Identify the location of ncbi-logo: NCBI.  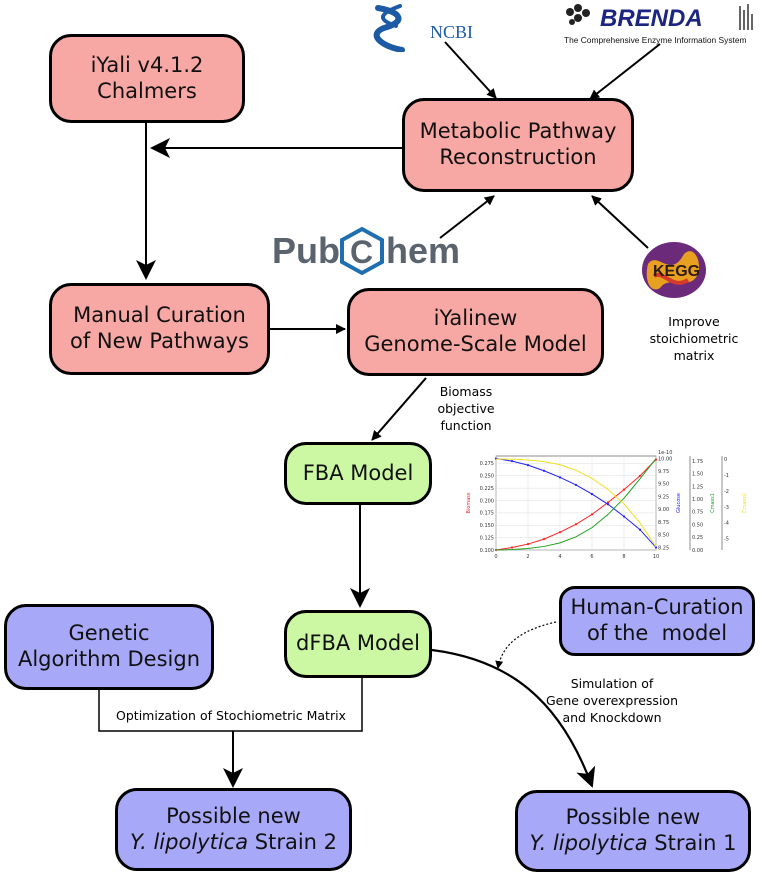
(423, 28).